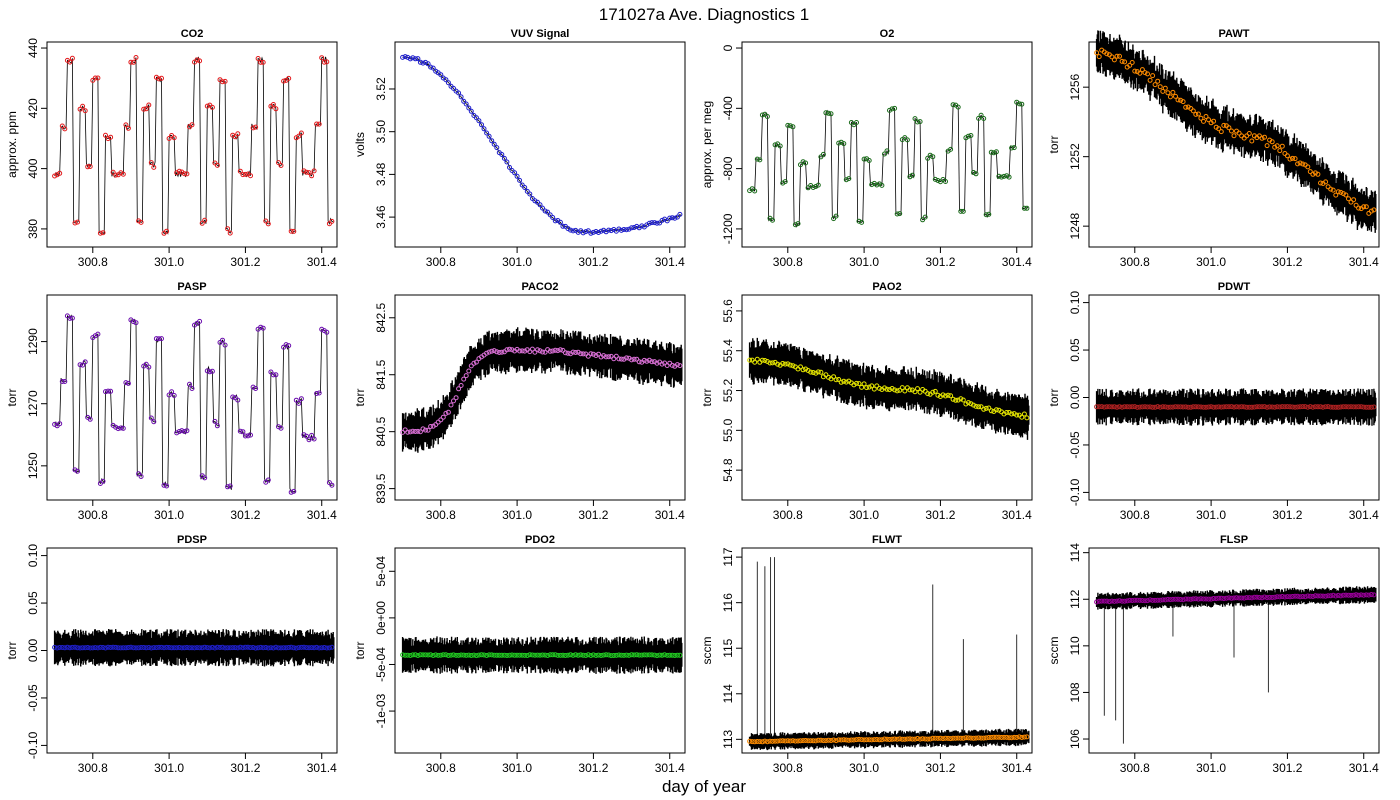 The width and height of the screenshot is (1400, 800). I want to click on y-axis: 1250 1270 1290, so click(36, 403).